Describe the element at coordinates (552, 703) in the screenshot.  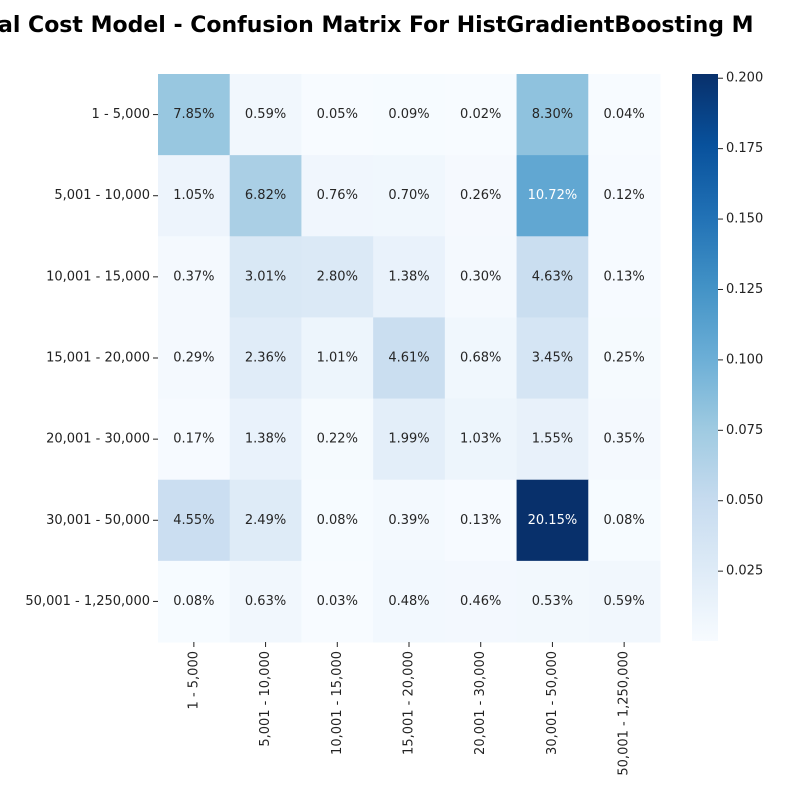
I see `x-tick-label: 30,001 - 50,000` at that location.